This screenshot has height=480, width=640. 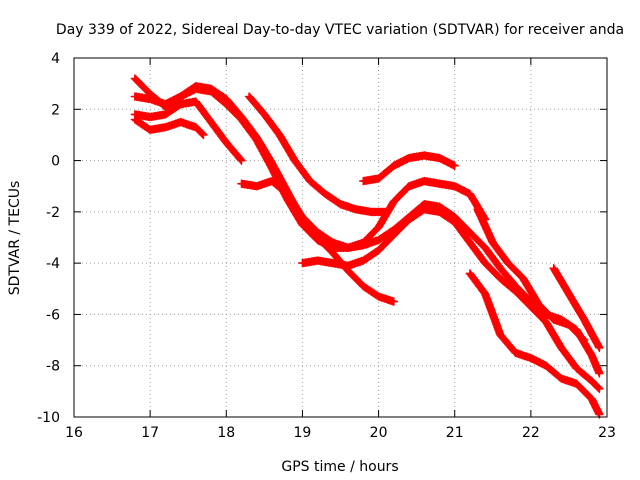 I want to click on x-tick-label: 23, so click(x=607, y=433).